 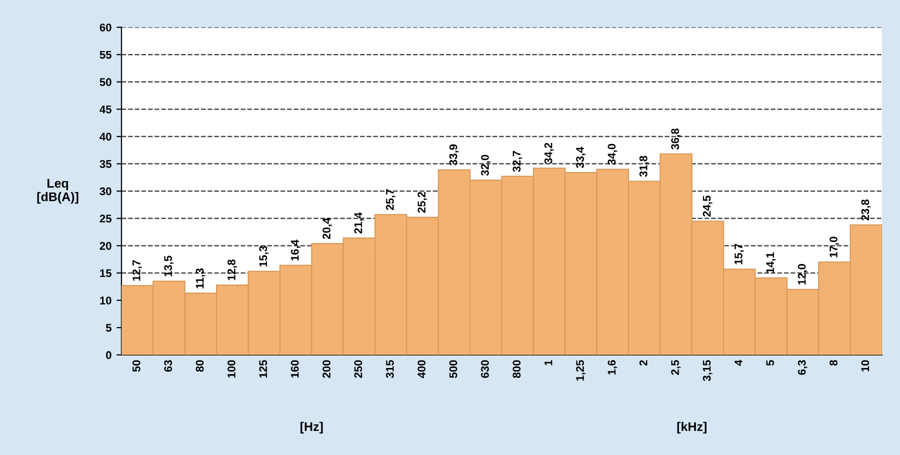 I want to click on x-tick-label: 10, so click(x=865, y=366).